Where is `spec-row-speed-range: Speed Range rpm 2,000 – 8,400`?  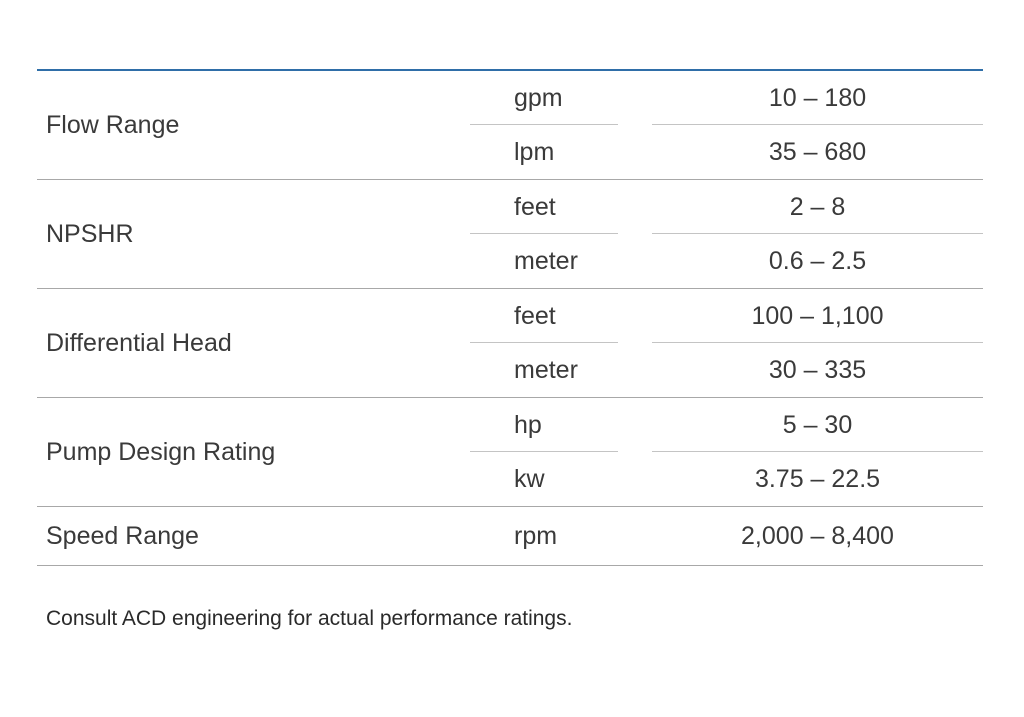
spec-row-speed-range: Speed Range rpm 2,000 – 8,400 is located at coordinates (510, 536).